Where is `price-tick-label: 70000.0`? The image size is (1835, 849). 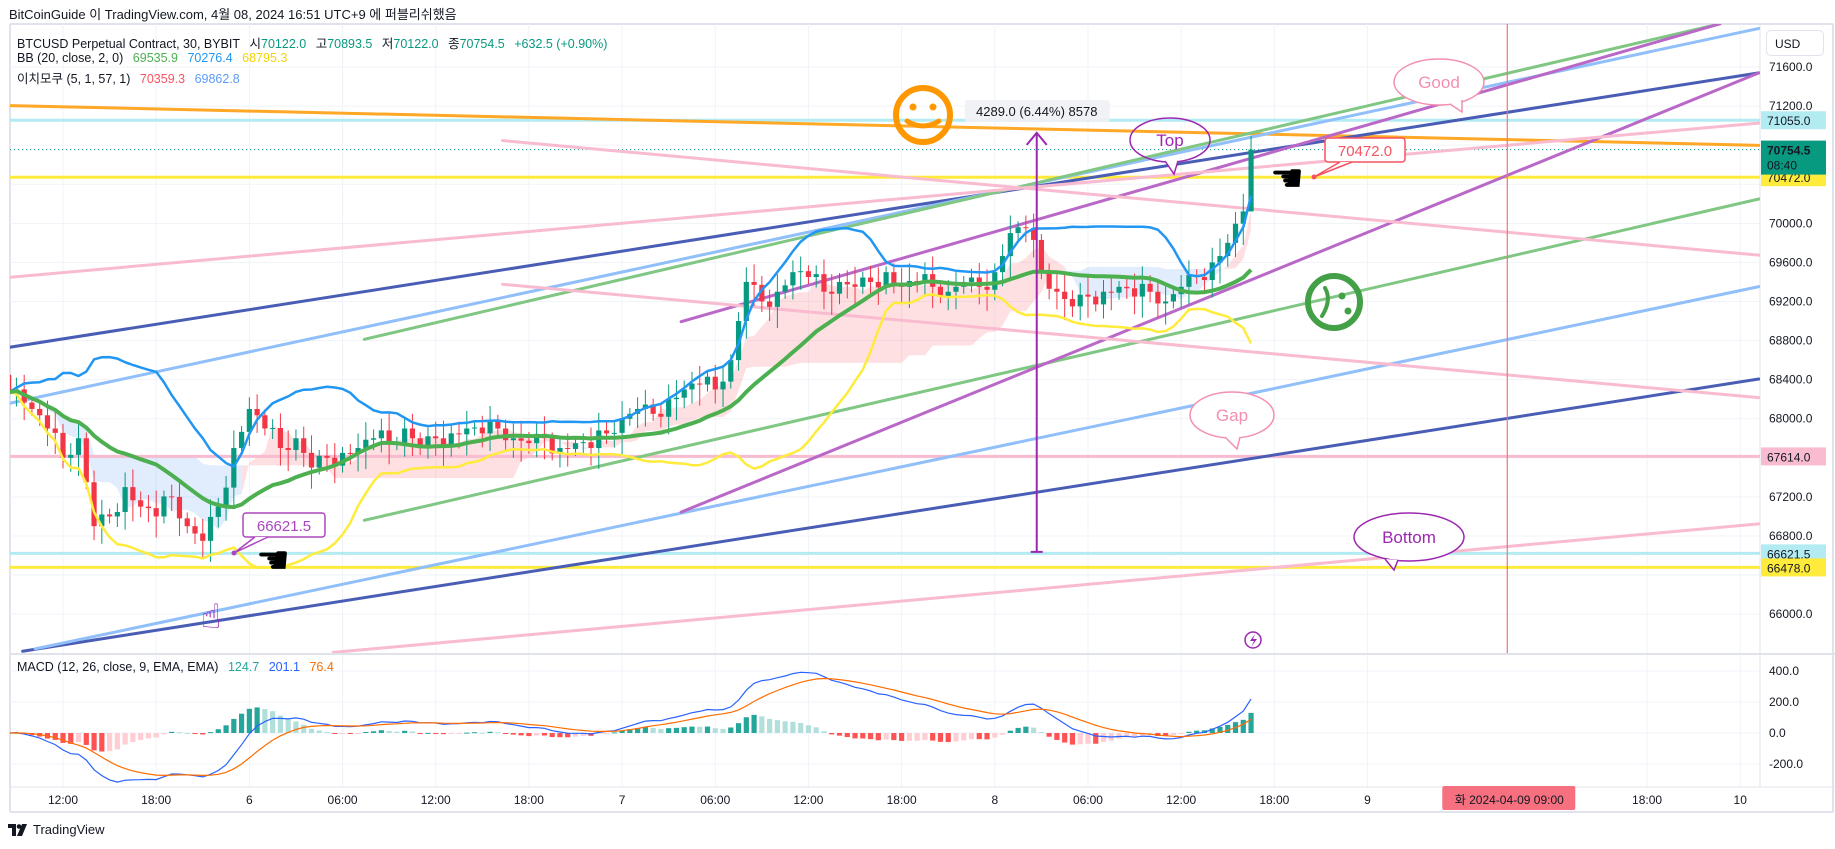
price-tick-label: 70000.0 is located at coordinates (1791, 223).